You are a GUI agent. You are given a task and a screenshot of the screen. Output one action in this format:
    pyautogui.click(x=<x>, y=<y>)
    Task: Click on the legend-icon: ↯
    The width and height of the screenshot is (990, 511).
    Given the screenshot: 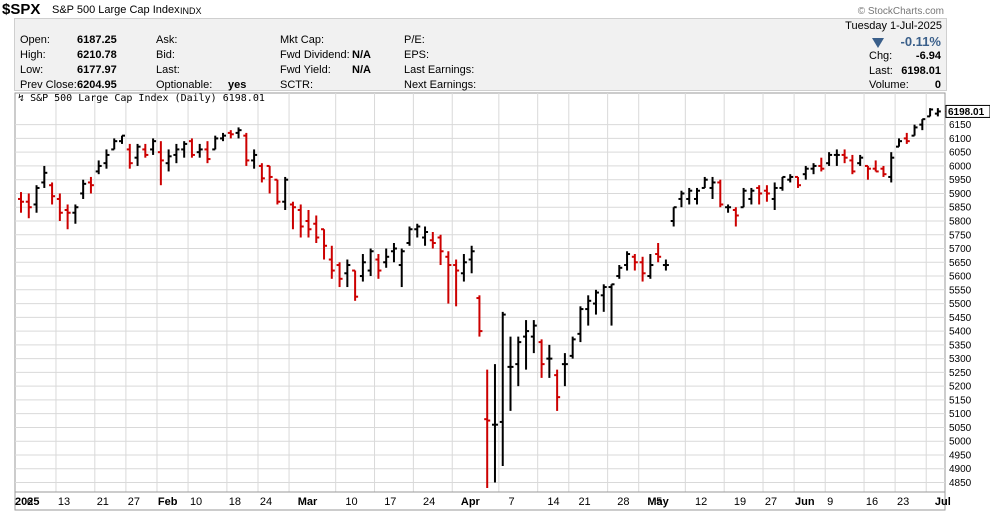 What is the action you would take?
    pyautogui.click(x=21, y=98)
    